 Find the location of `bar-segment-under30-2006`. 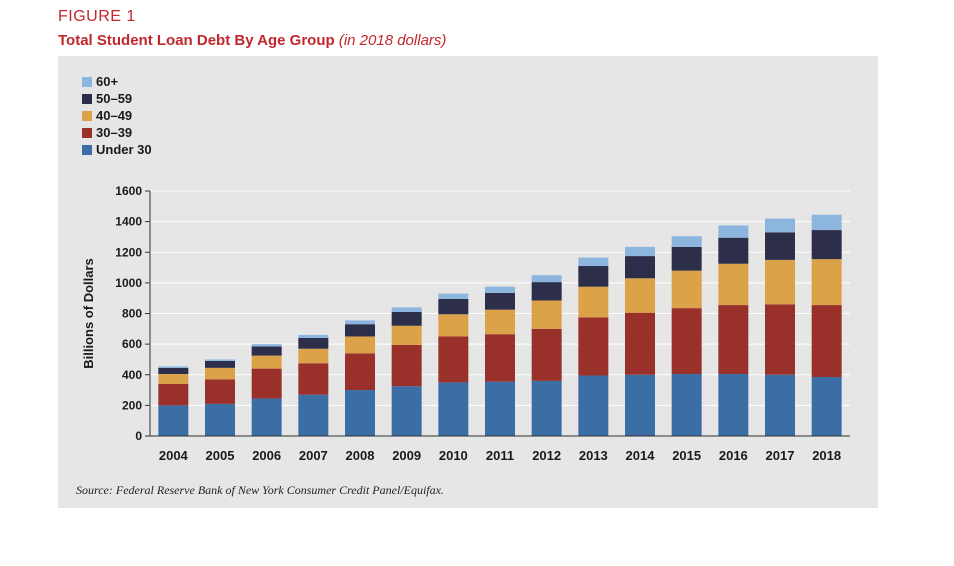

bar-segment-under30-2006 is located at coordinates (266, 417).